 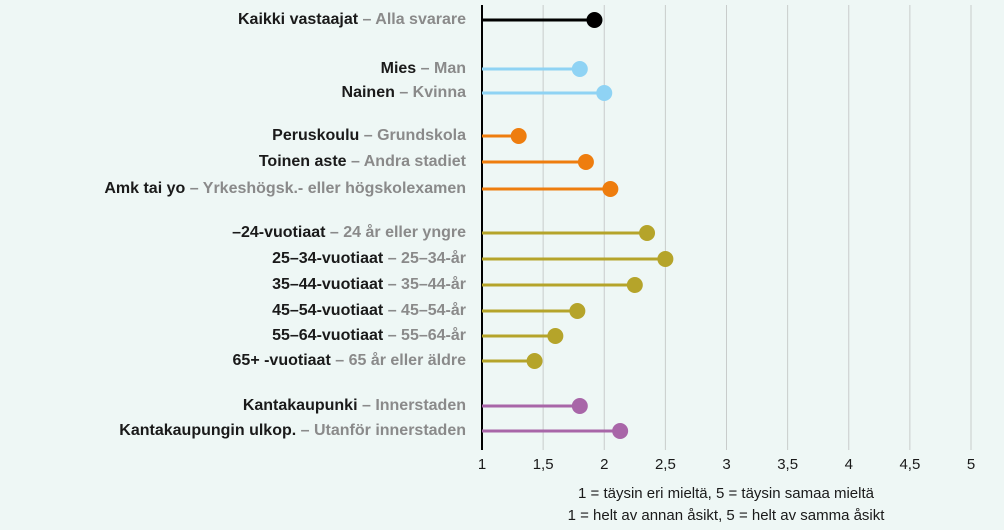 I want to click on label-sv: – 35–44-år, so click(x=427, y=284).